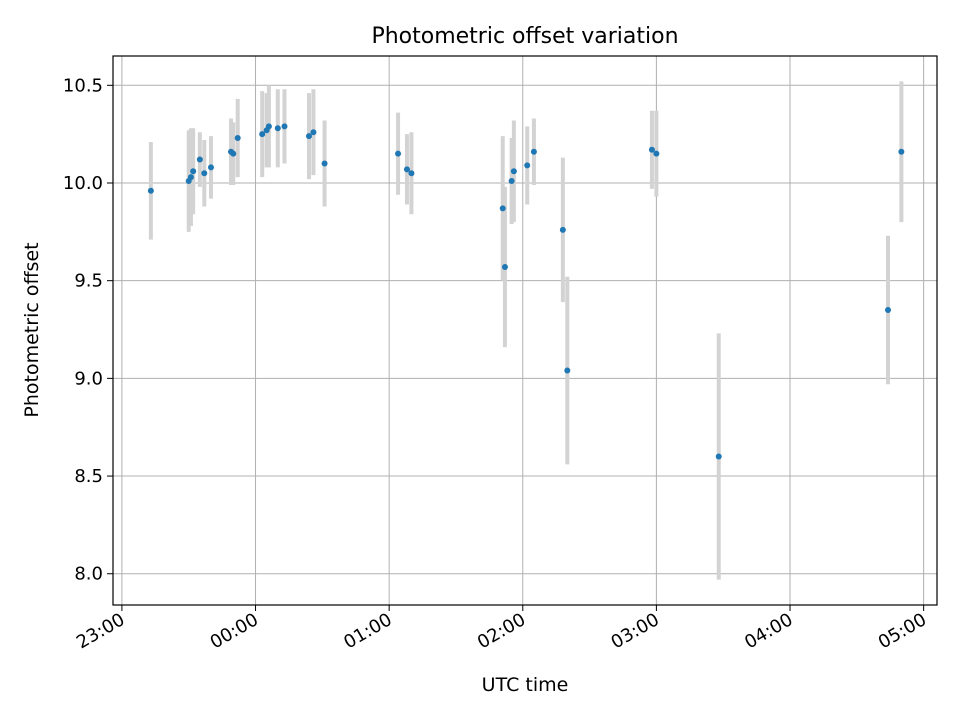  What do you see at coordinates (32, 329) in the screenshot?
I see `y-axis-label: Photometric offset` at bounding box center [32, 329].